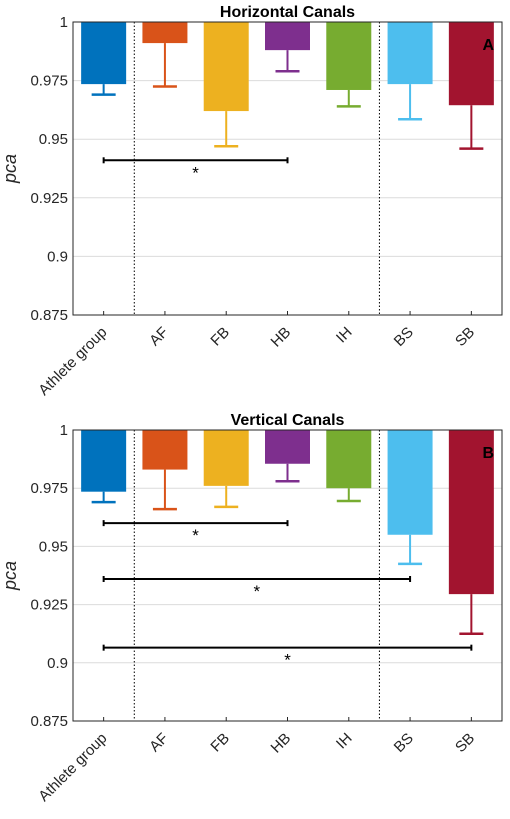 The width and height of the screenshot is (510, 819). Describe the element at coordinates (287, 12) in the screenshot. I see `chart-title: Horizontal Canals` at that location.